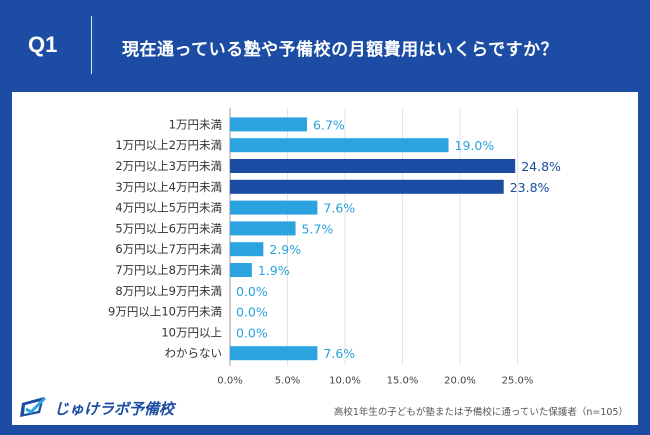 The image size is (650, 435). I want to click on x-tick-label: 20.0%, so click(460, 381).